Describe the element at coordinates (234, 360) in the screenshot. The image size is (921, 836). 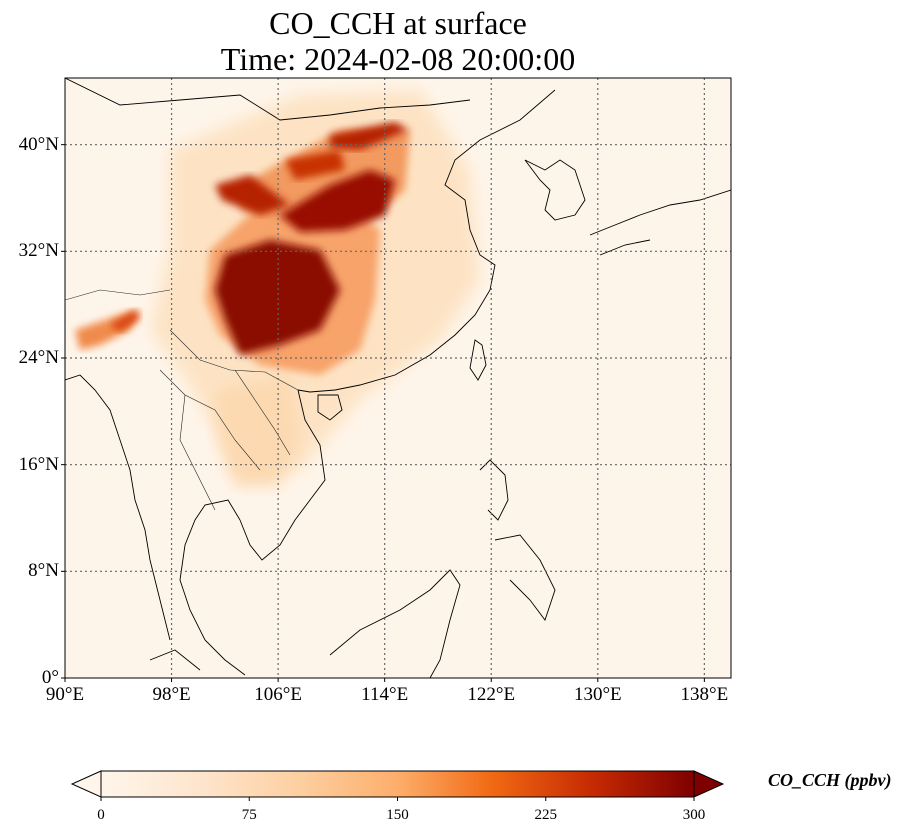
I see `border-china-sea` at that location.